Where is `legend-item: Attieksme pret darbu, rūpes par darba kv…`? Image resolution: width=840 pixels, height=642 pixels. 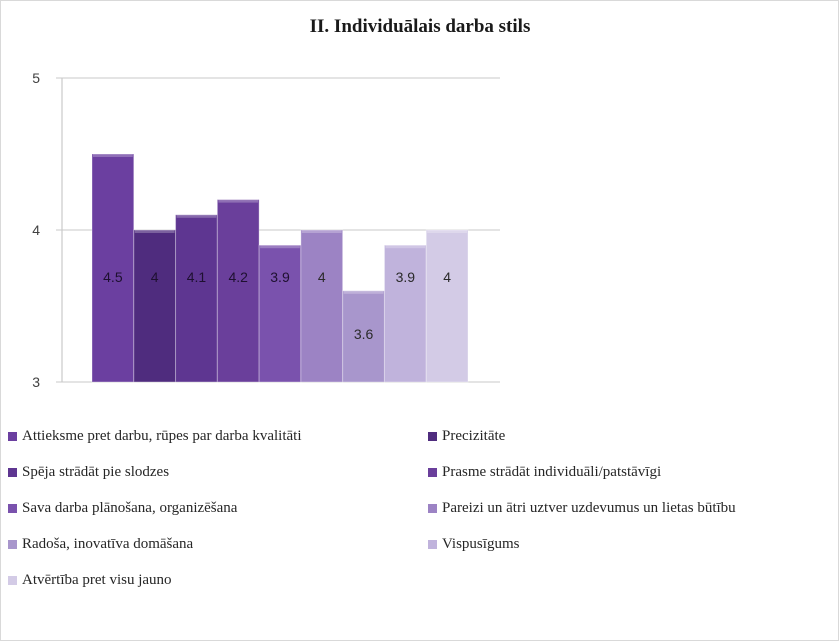 legend-item: Attieksme pret darbu, rūpes par darba kv… is located at coordinates (155, 436).